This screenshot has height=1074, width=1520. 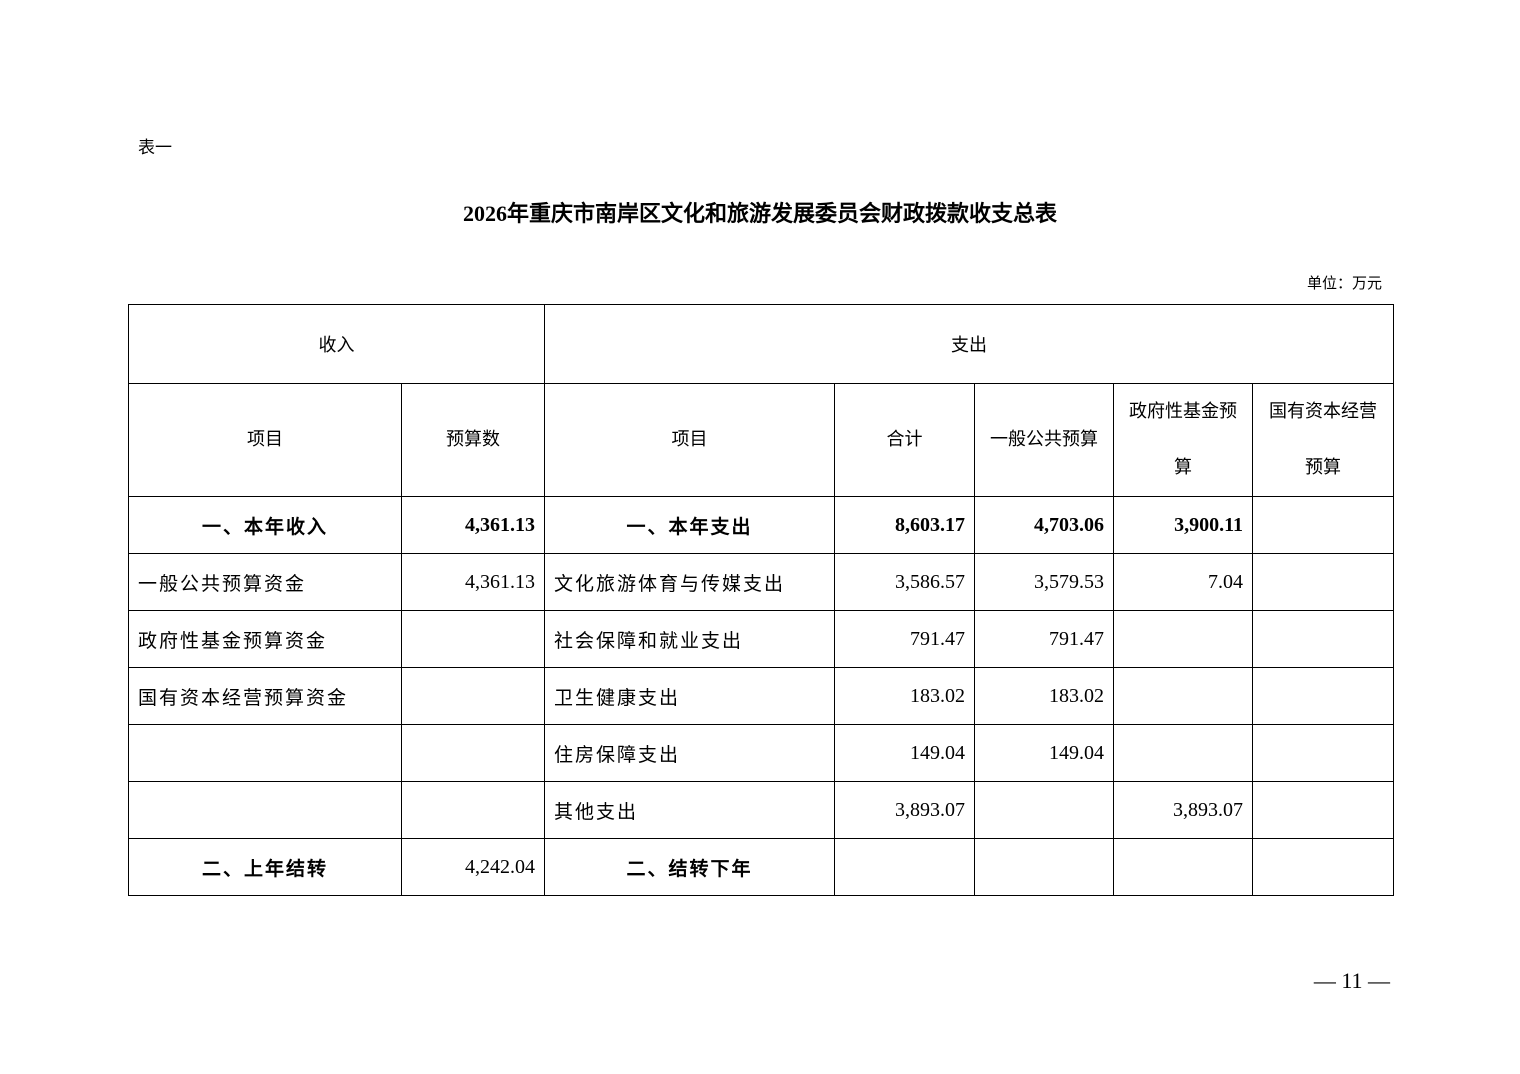 What do you see at coordinates (689, 639) in the screenshot?
I see `table-cell: 社会保障和就业支出` at bounding box center [689, 639].